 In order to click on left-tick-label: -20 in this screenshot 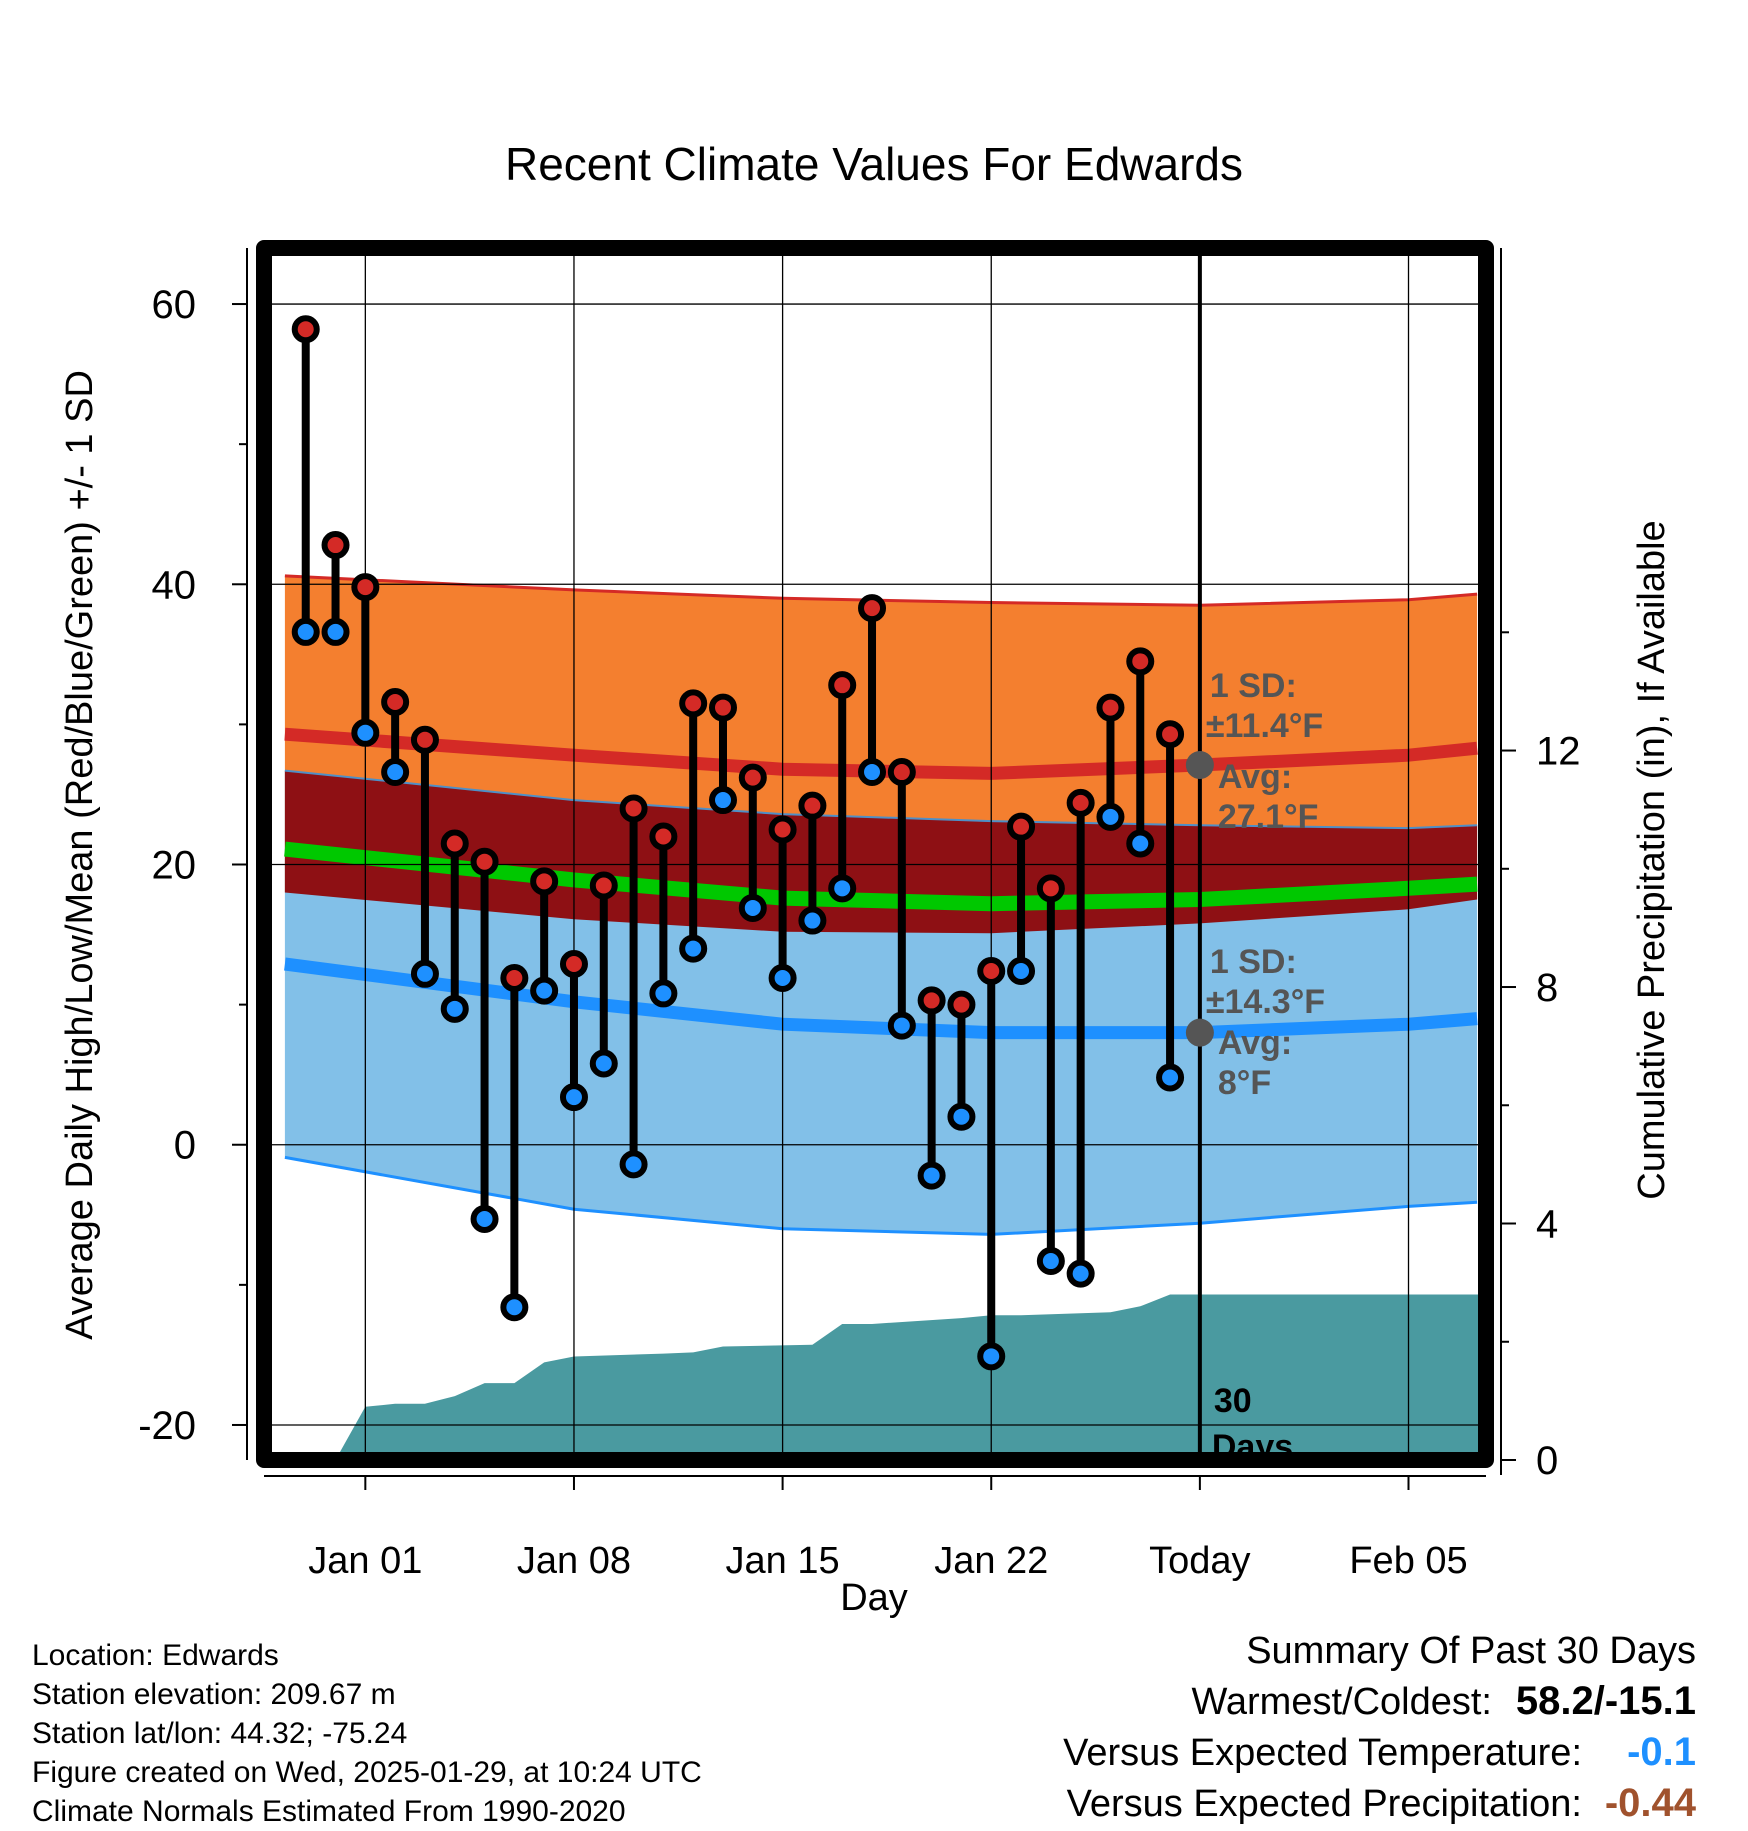, I will do `click(167, 1426)`.